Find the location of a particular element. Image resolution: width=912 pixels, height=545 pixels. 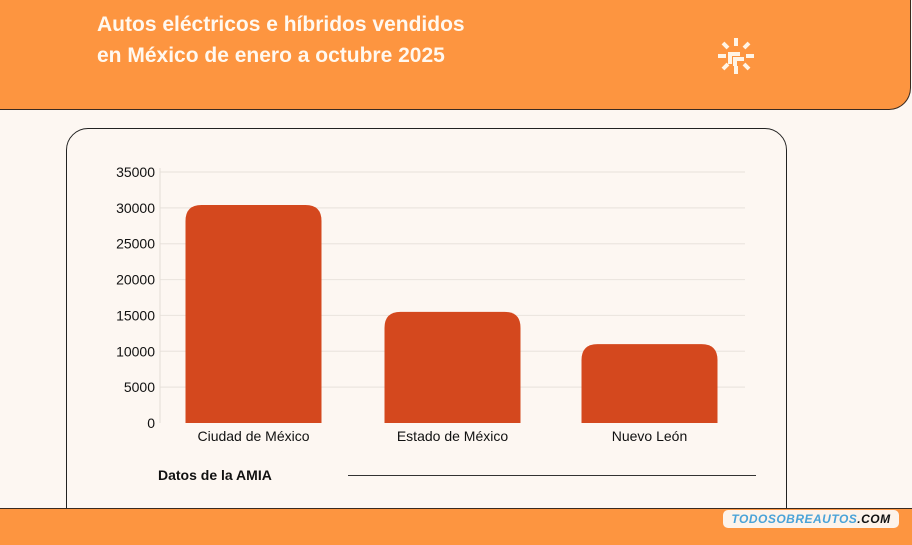

x-tick-label: Estado de México is located at coordinates (452, 436).